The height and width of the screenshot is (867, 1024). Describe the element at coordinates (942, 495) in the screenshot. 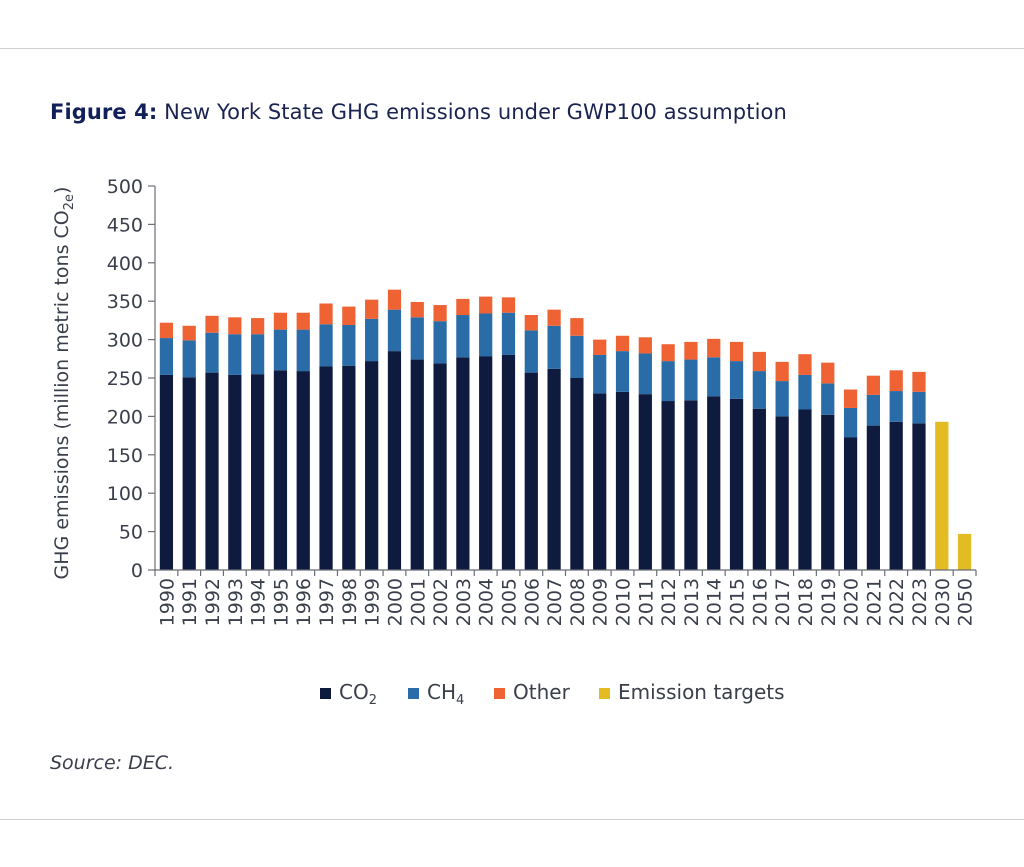

I see `bar-emission-targets-2030` at that location.